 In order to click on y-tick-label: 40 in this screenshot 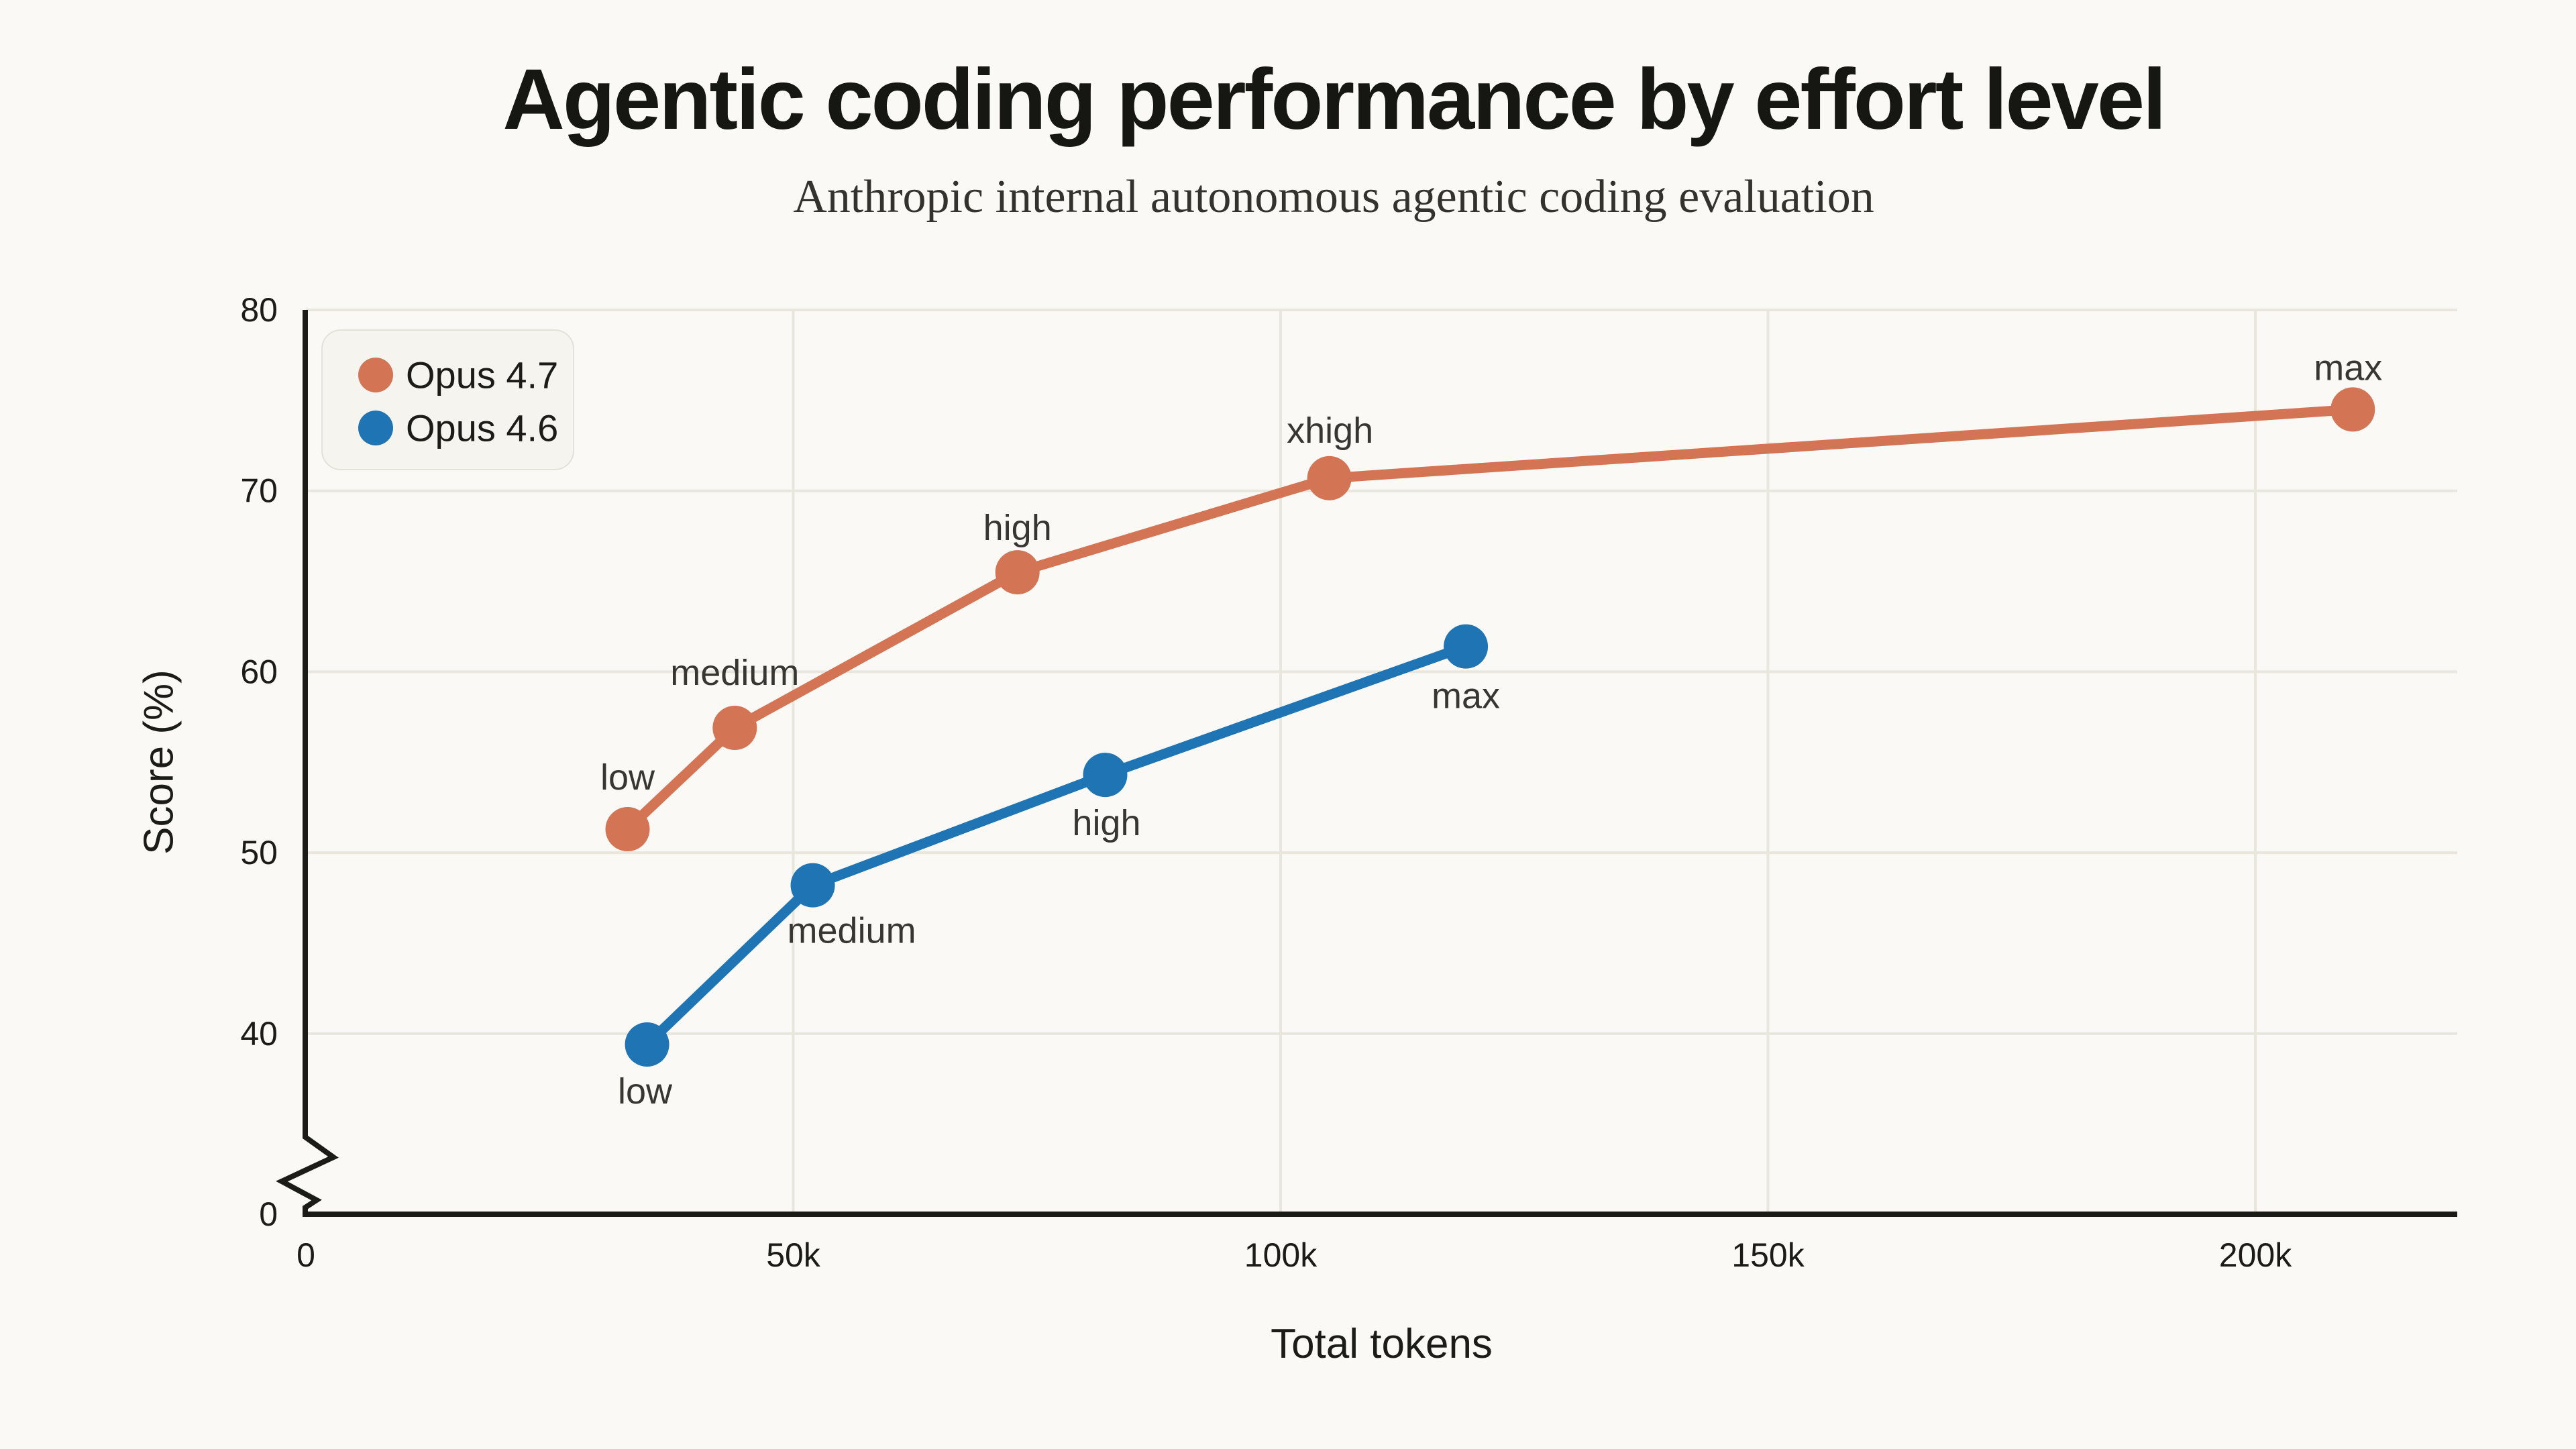, I will do `click(259, 1034)`.